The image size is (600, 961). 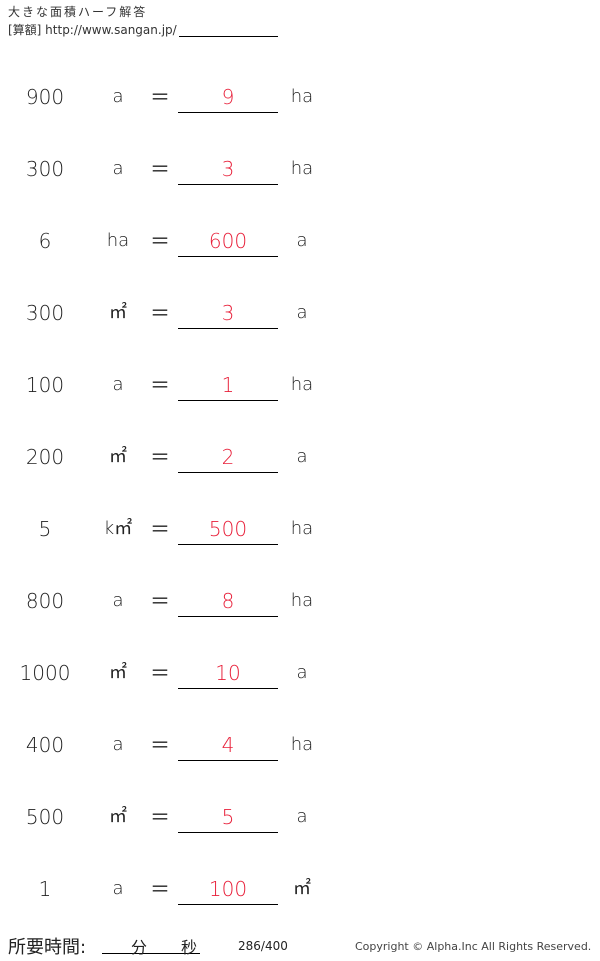 I want to click on problem-value: 900, so click(x=45, y=97).